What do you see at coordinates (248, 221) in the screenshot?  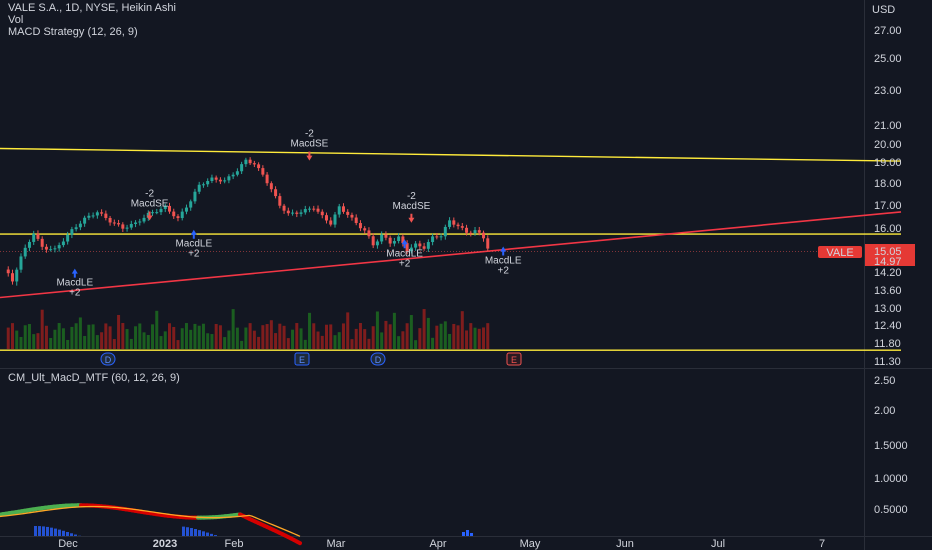 I see `candles` at bounding box center [248, 221].